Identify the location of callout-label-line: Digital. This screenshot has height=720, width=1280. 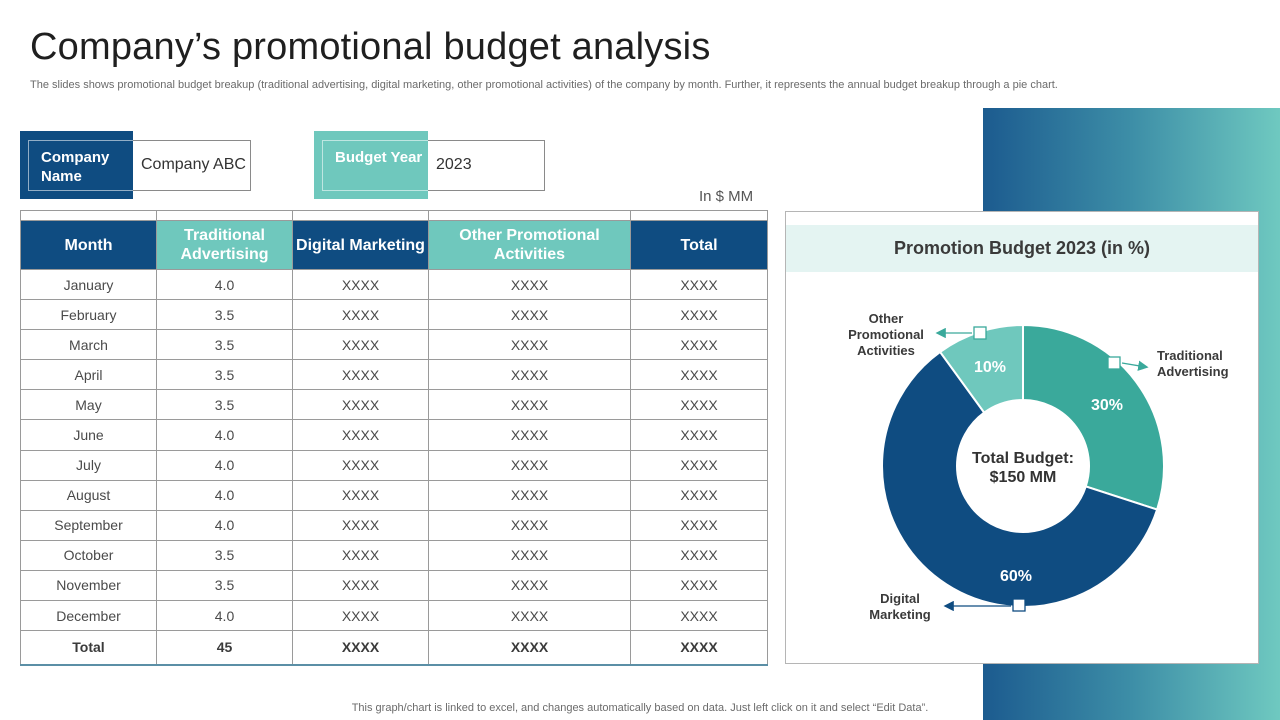
(900, 598).